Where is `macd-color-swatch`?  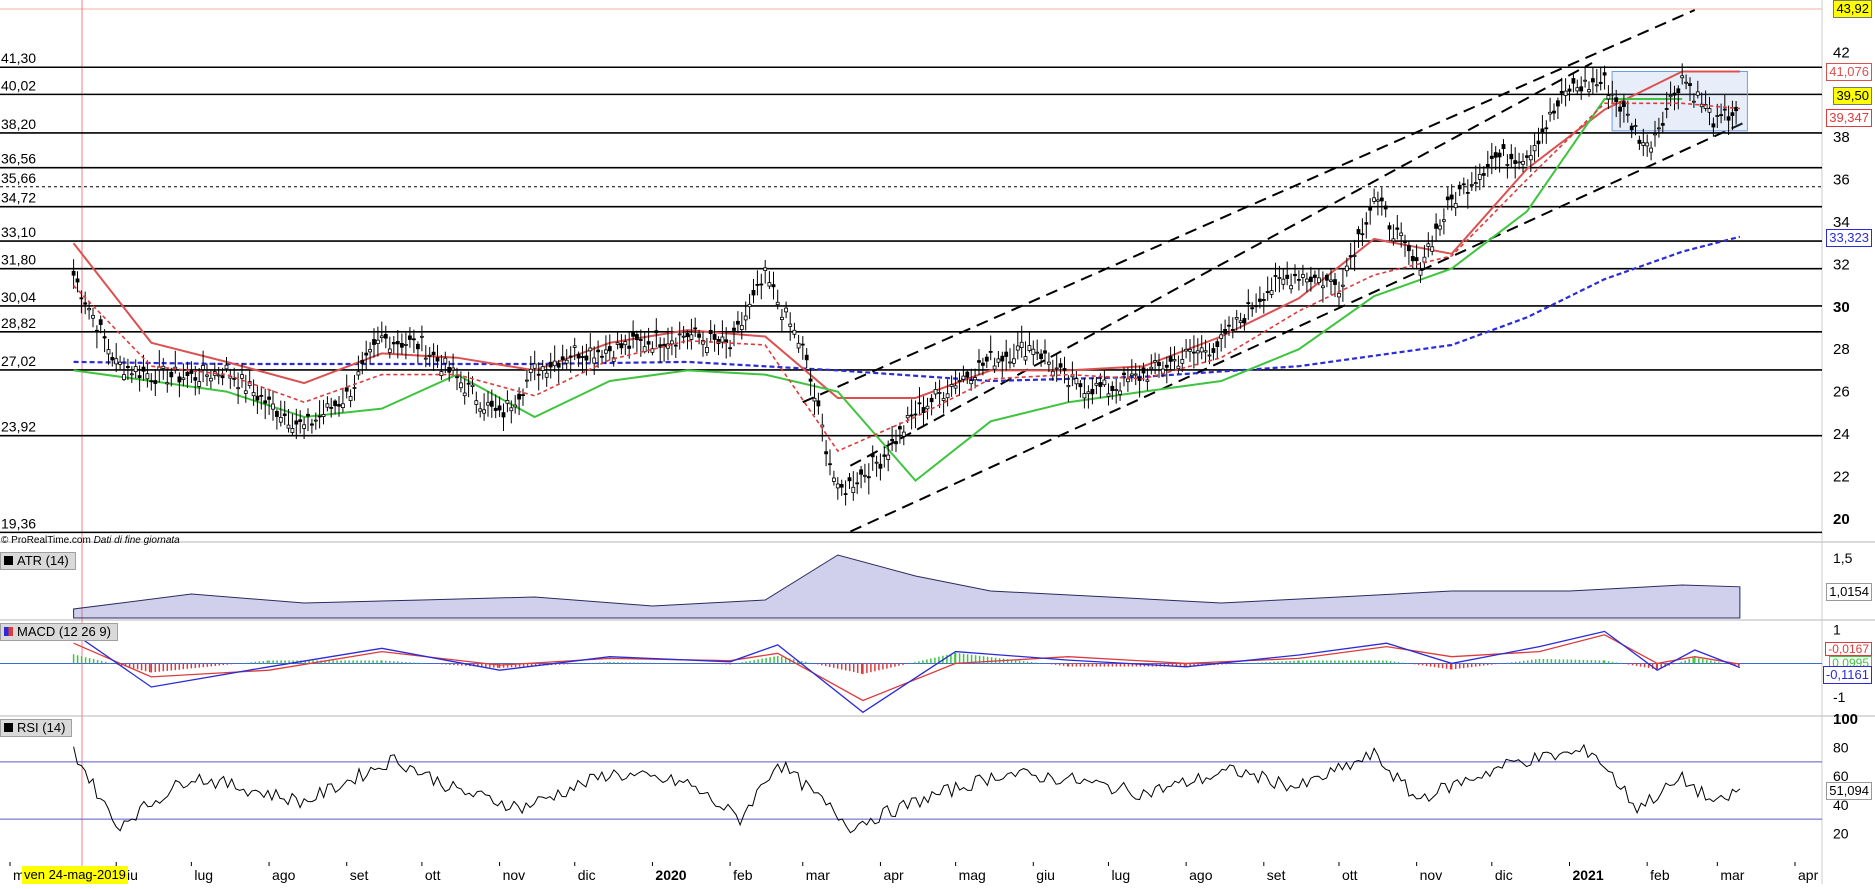
macd-color-swatch is located at coordinates (8, 631).